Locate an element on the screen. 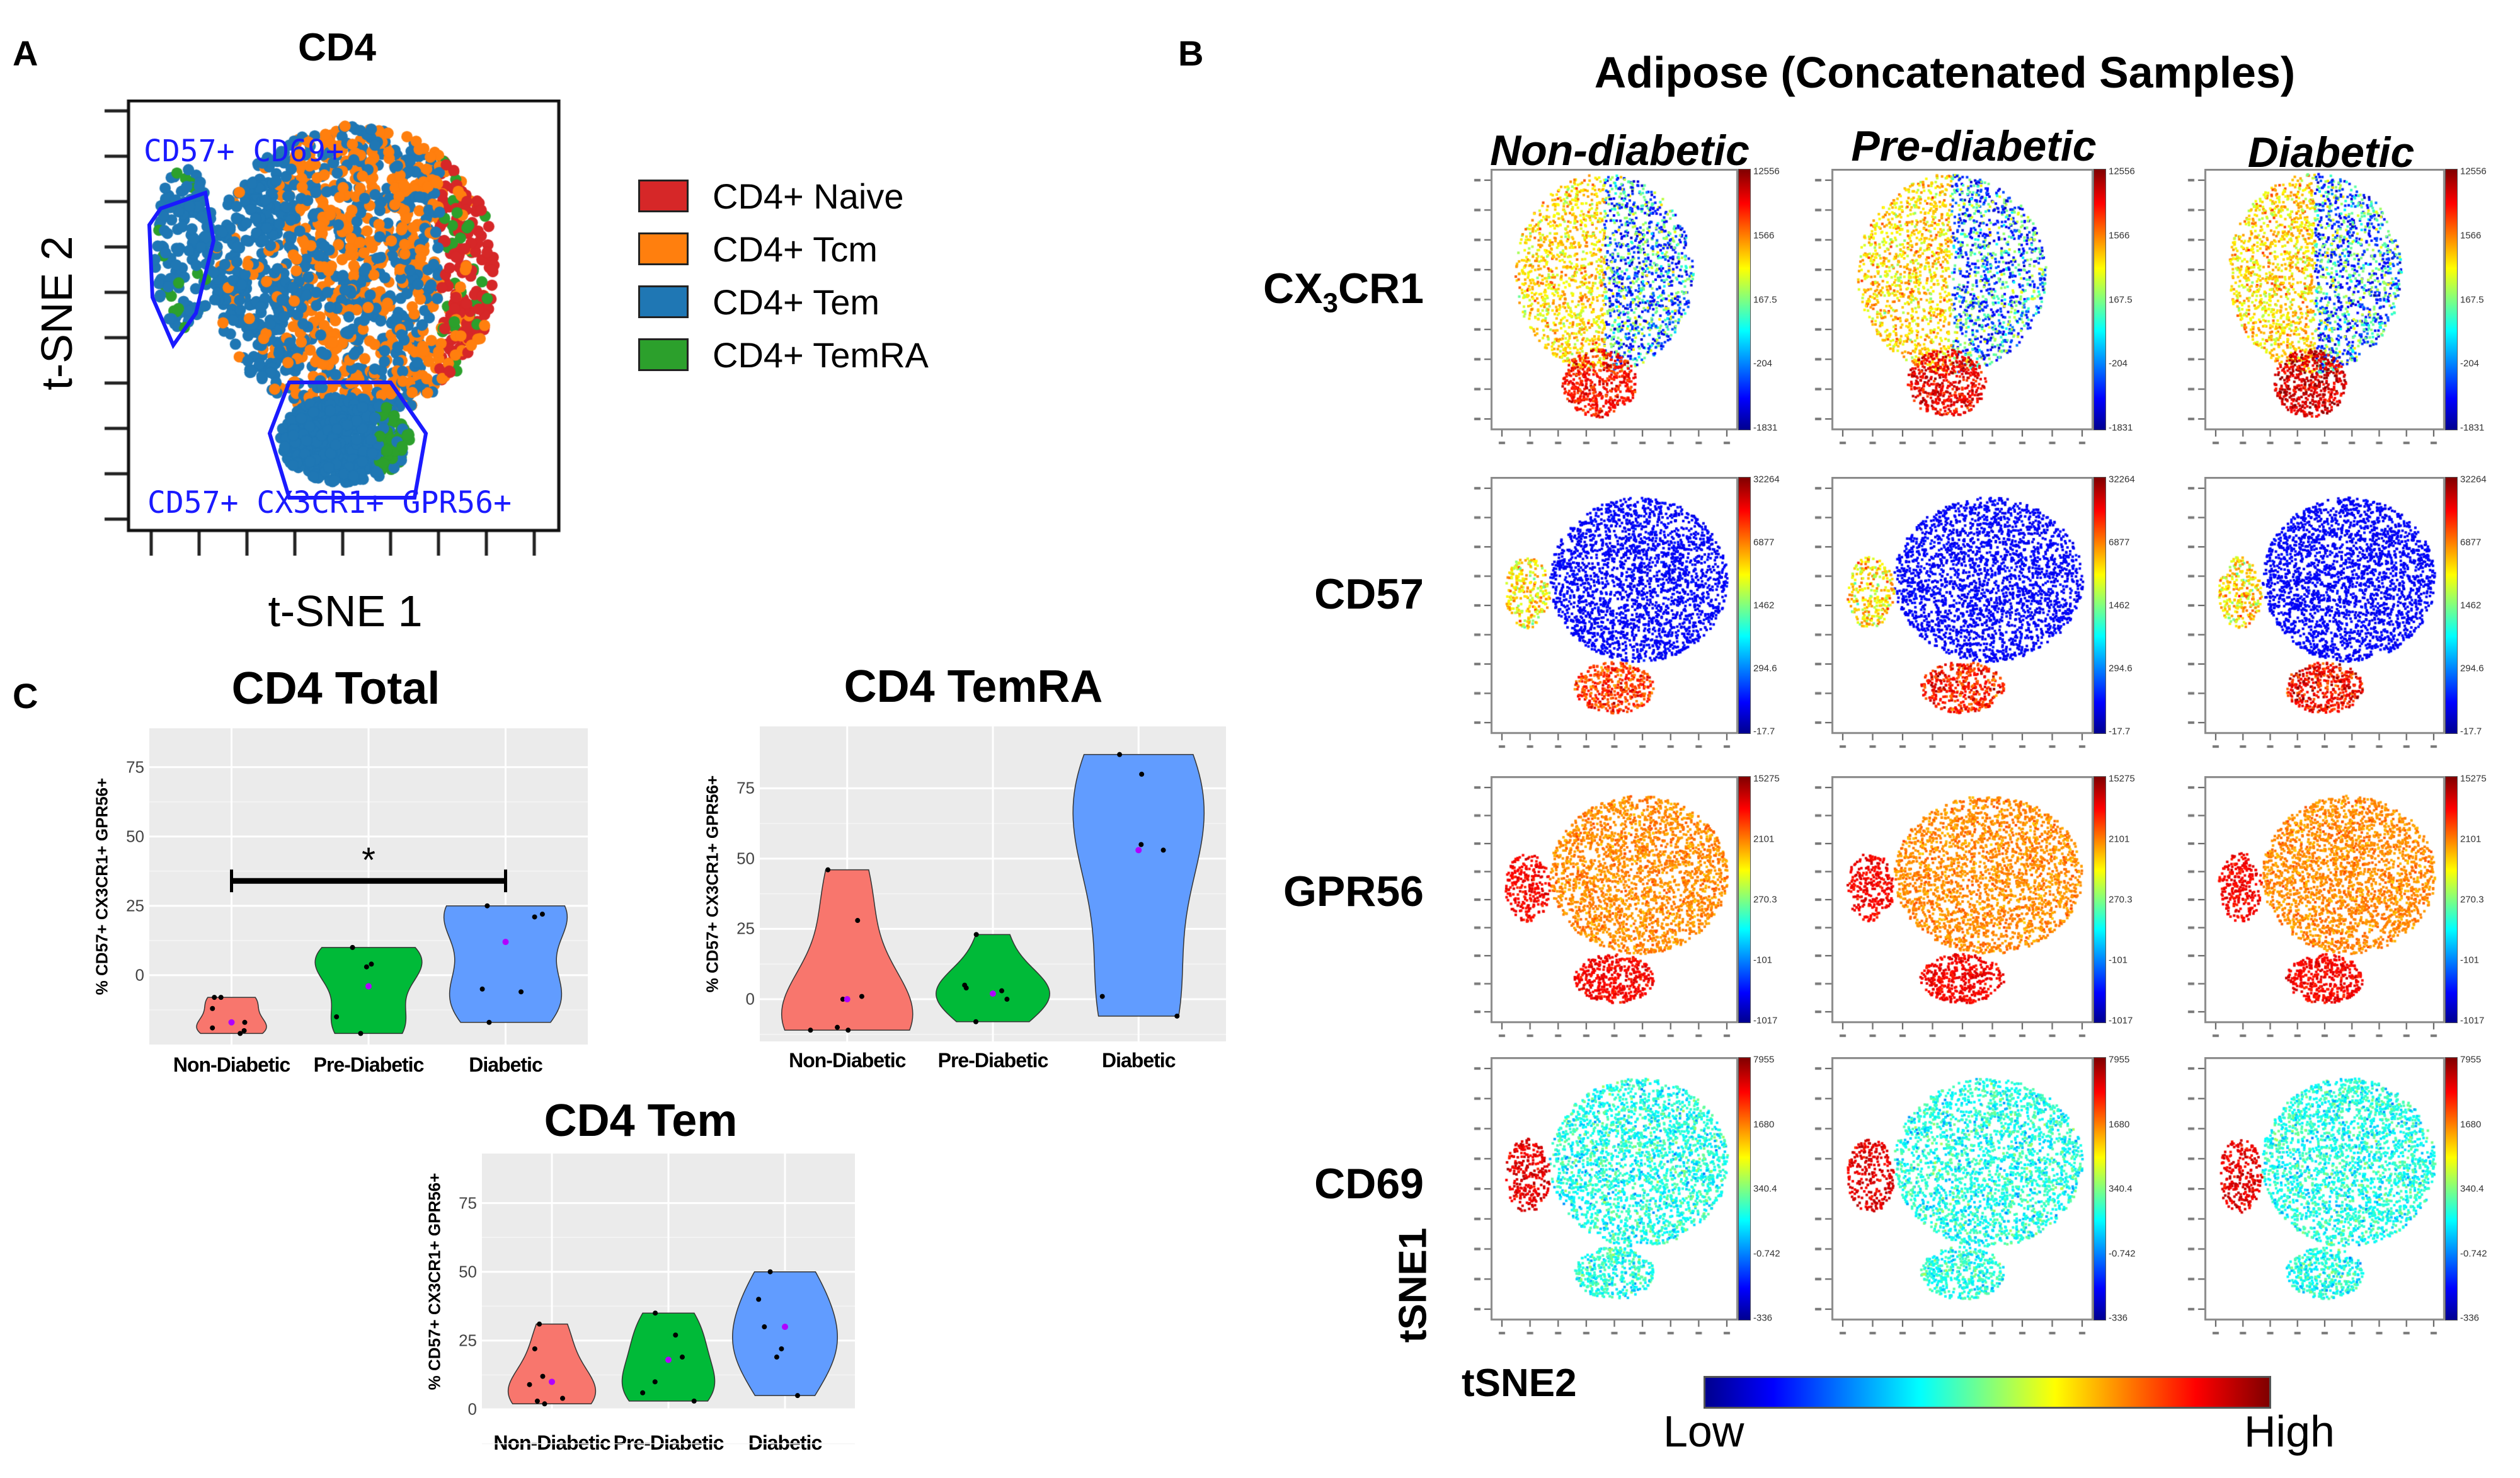 This screenshot has height=1478, width=2520. tsne-map-gpr56-diabetic: 15275 2101 270.3 -101 -1017 is located at coordinates (2349, 923).